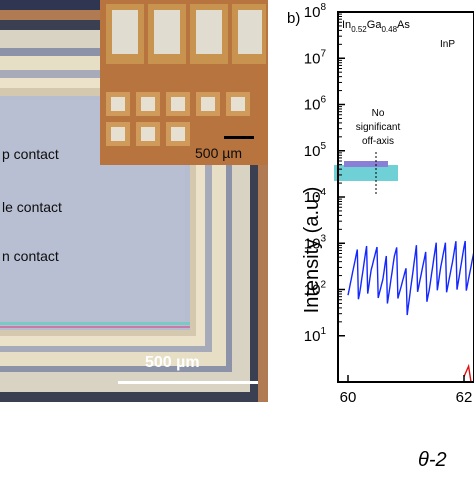 The height and width of the screenshot is (479, 474). I want to click on annotation-band, so click(366, 174).